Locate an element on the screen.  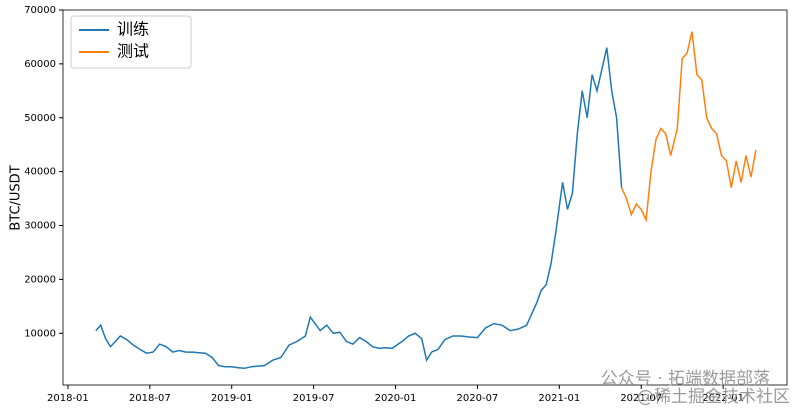
x-tick-label: 2021-01 is located at coordinates (559, 398).